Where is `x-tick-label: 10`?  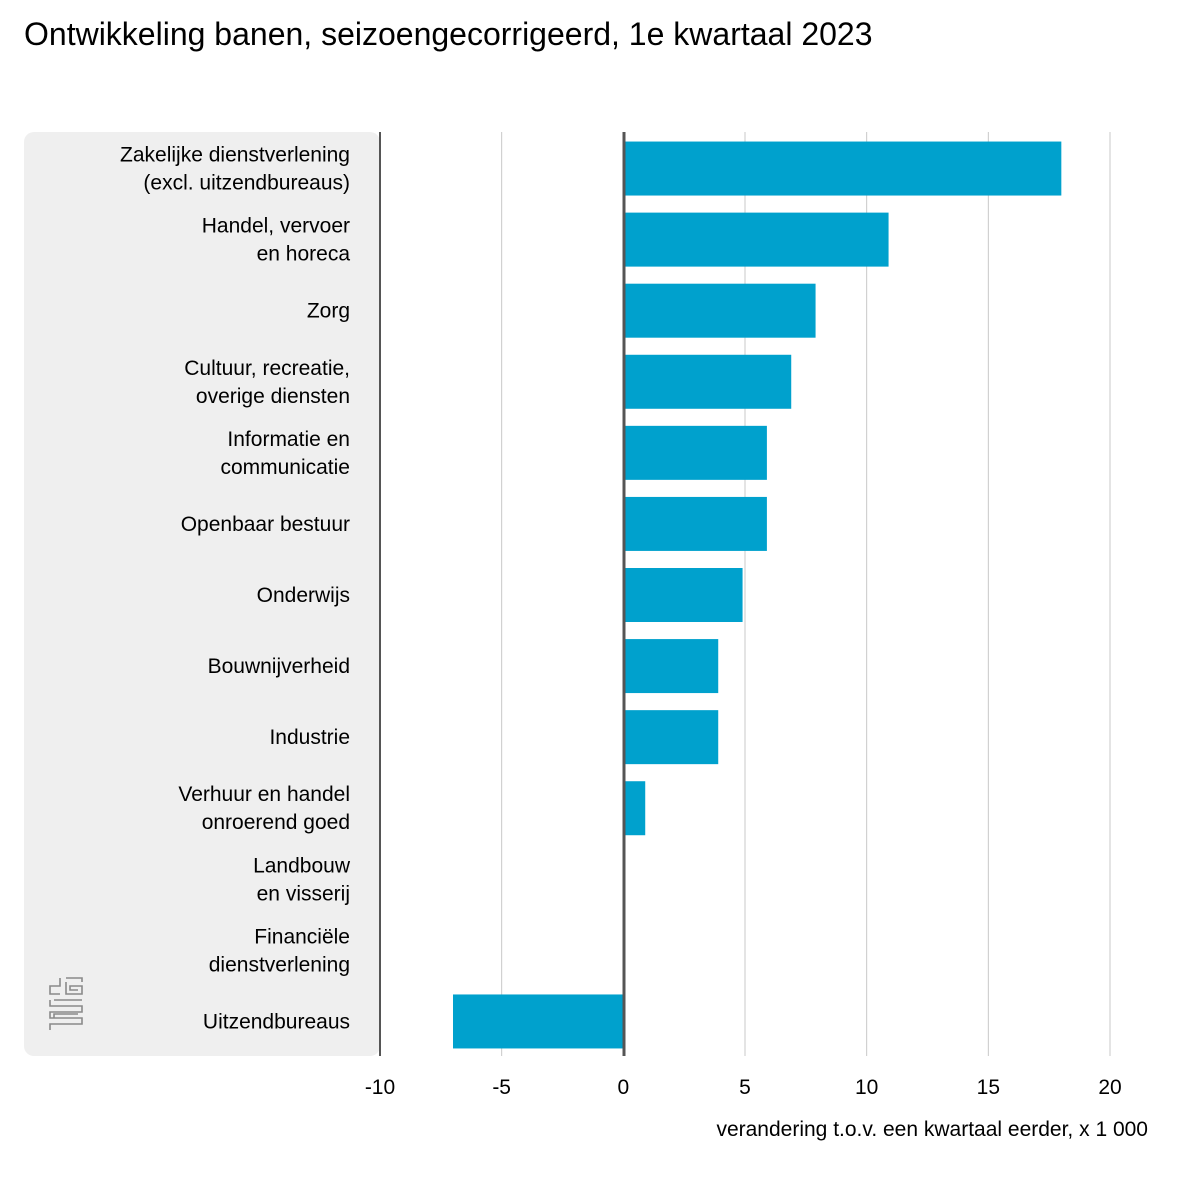
x-tick-label: 10 is located at coordinates (866, 1087).